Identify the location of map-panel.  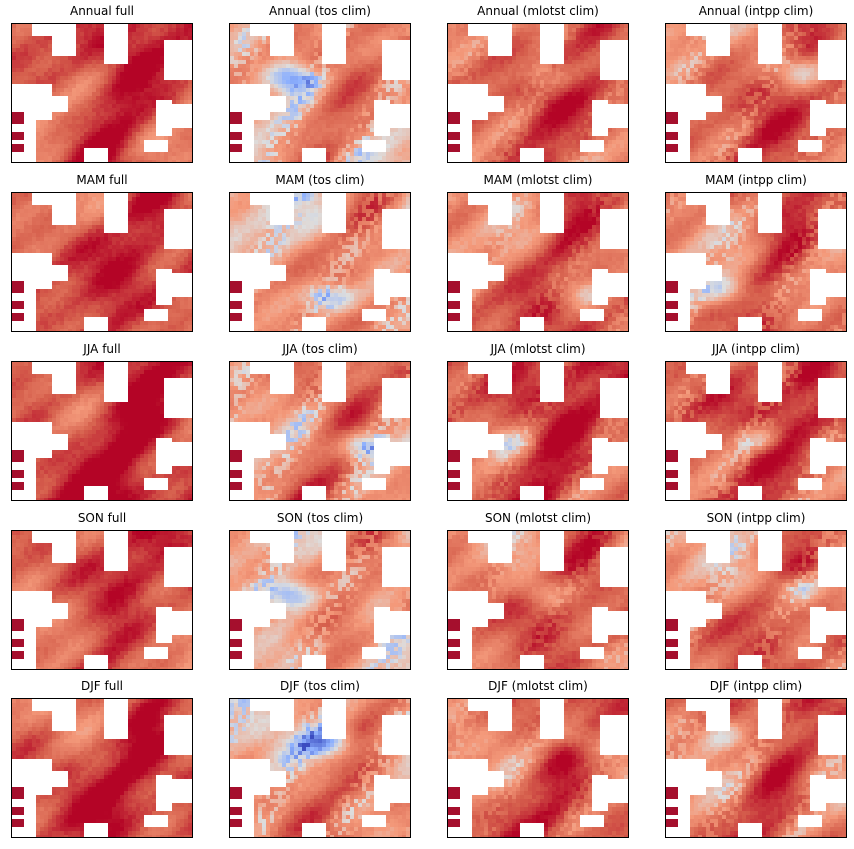
(320, 93).